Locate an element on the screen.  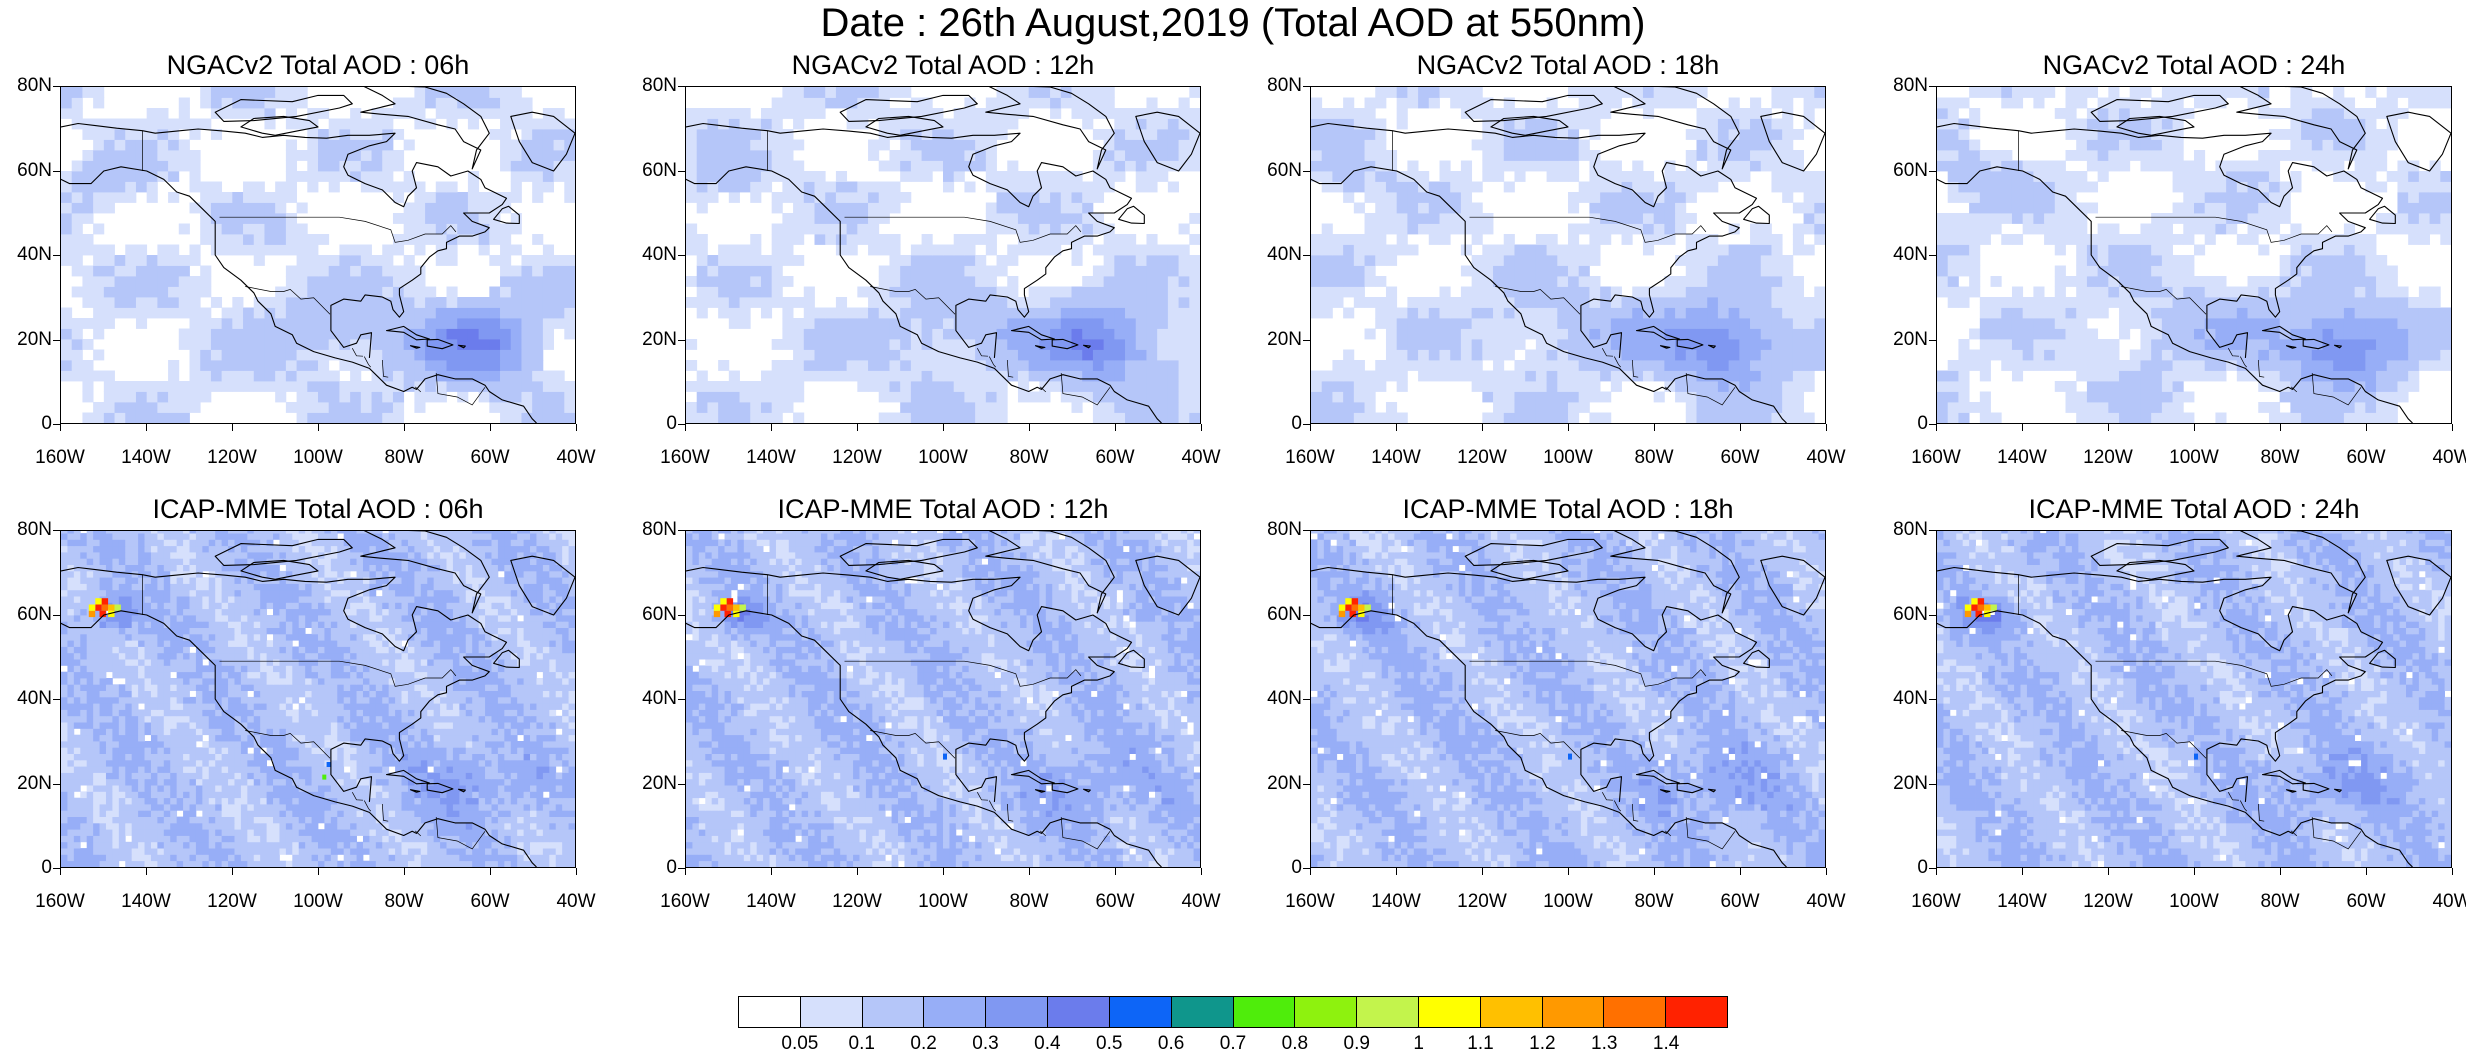
colorbar-label: 0.4 is located at coordinates (1047, 1044).